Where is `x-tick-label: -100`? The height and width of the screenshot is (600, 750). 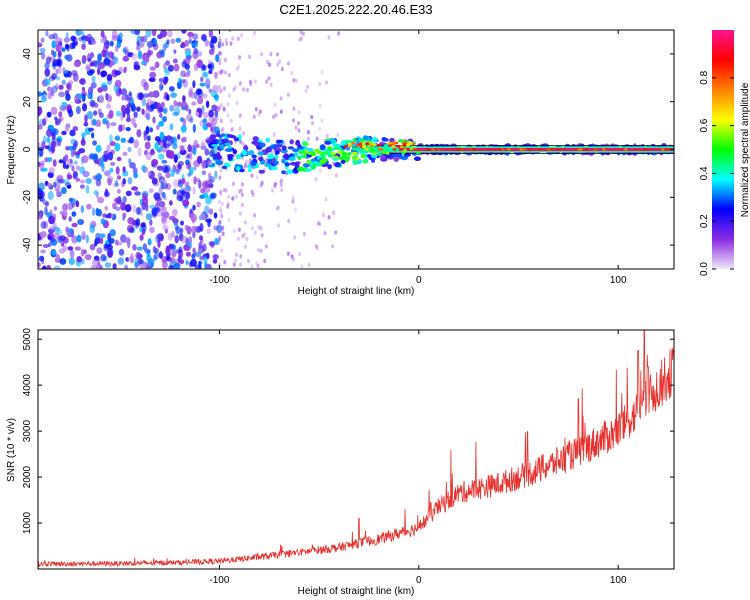
x-tick-label: -100 is located at coordinates (219, 580).